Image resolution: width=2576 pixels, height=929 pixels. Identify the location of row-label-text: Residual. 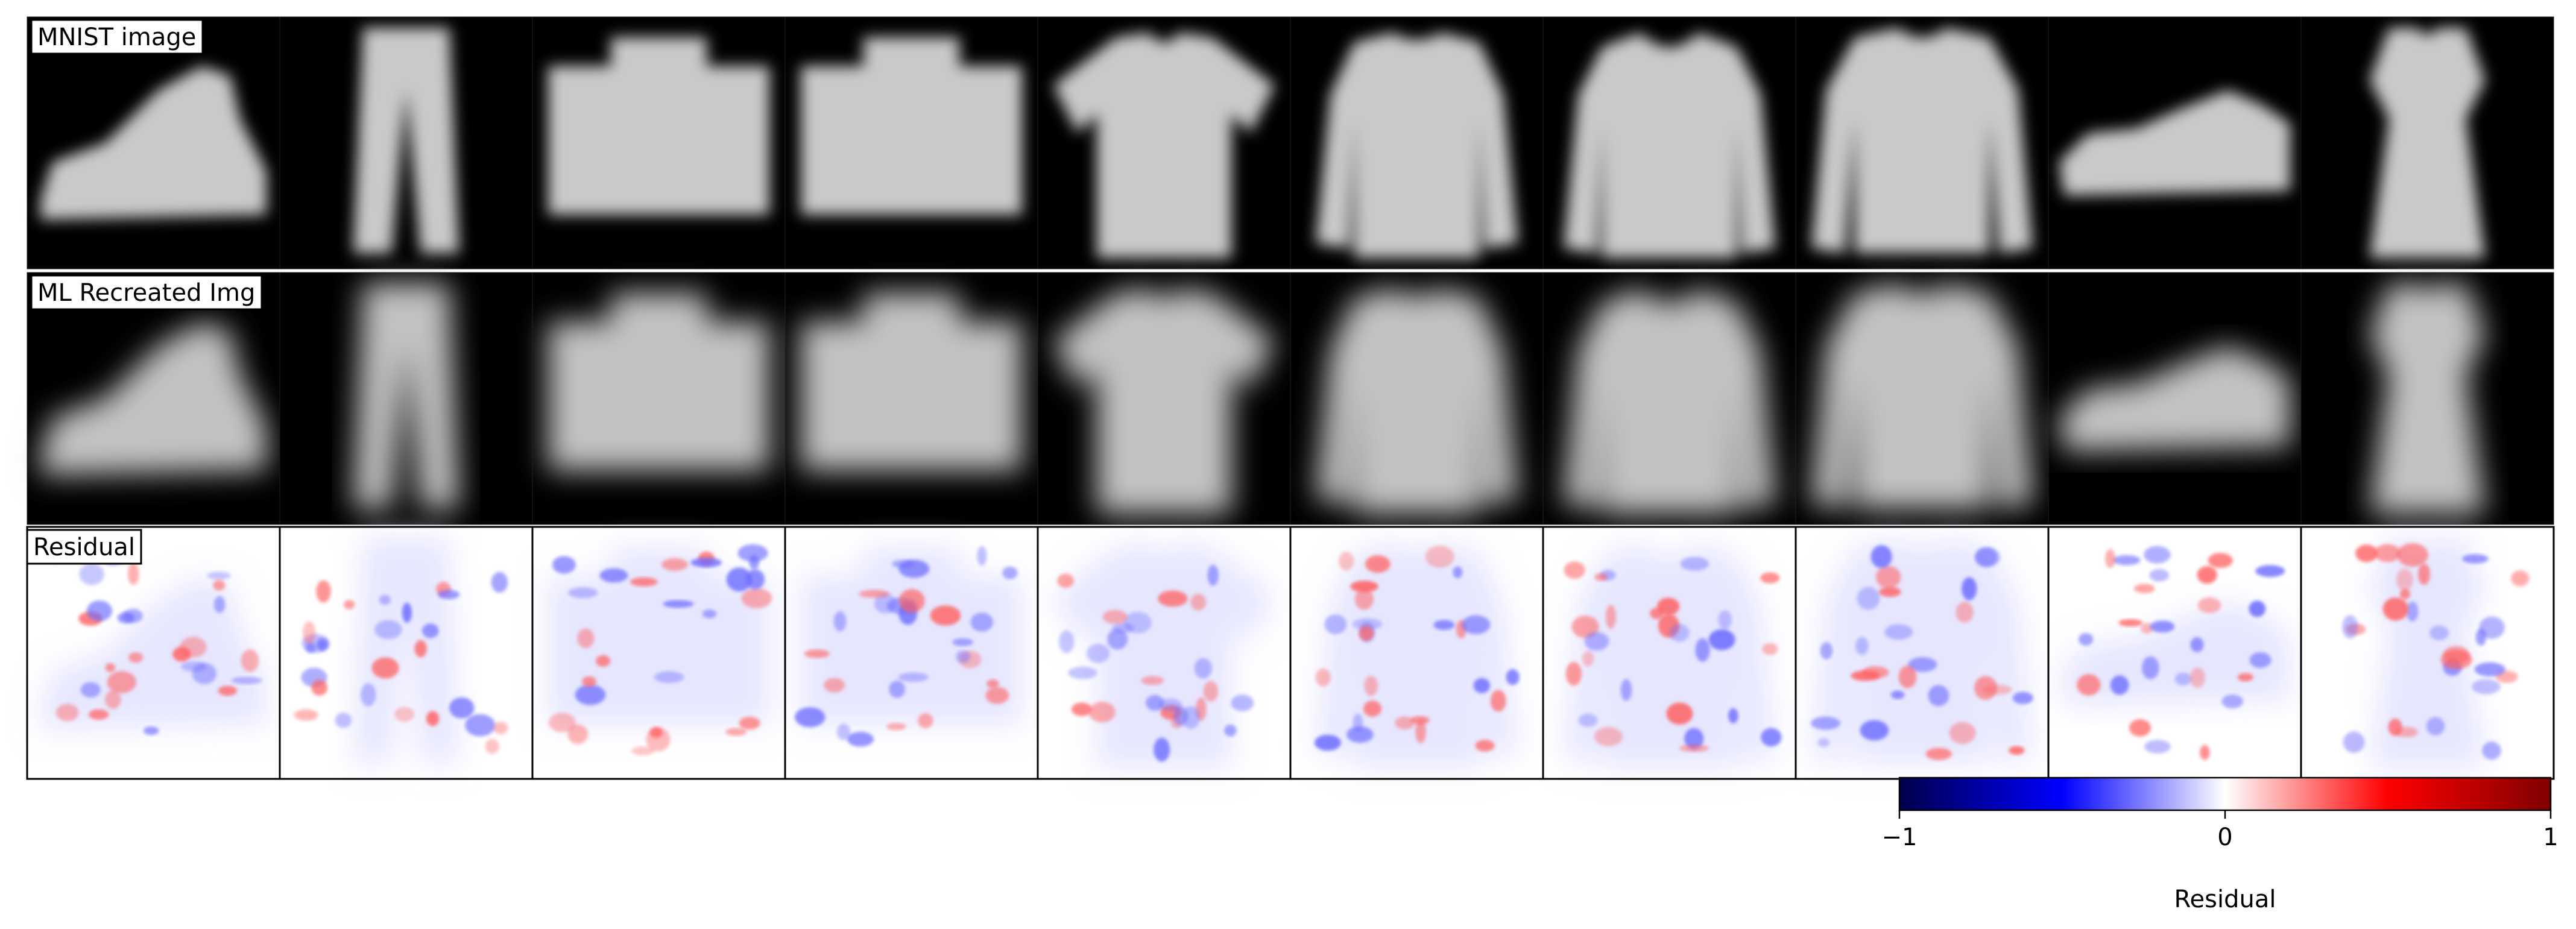
(84, 547).